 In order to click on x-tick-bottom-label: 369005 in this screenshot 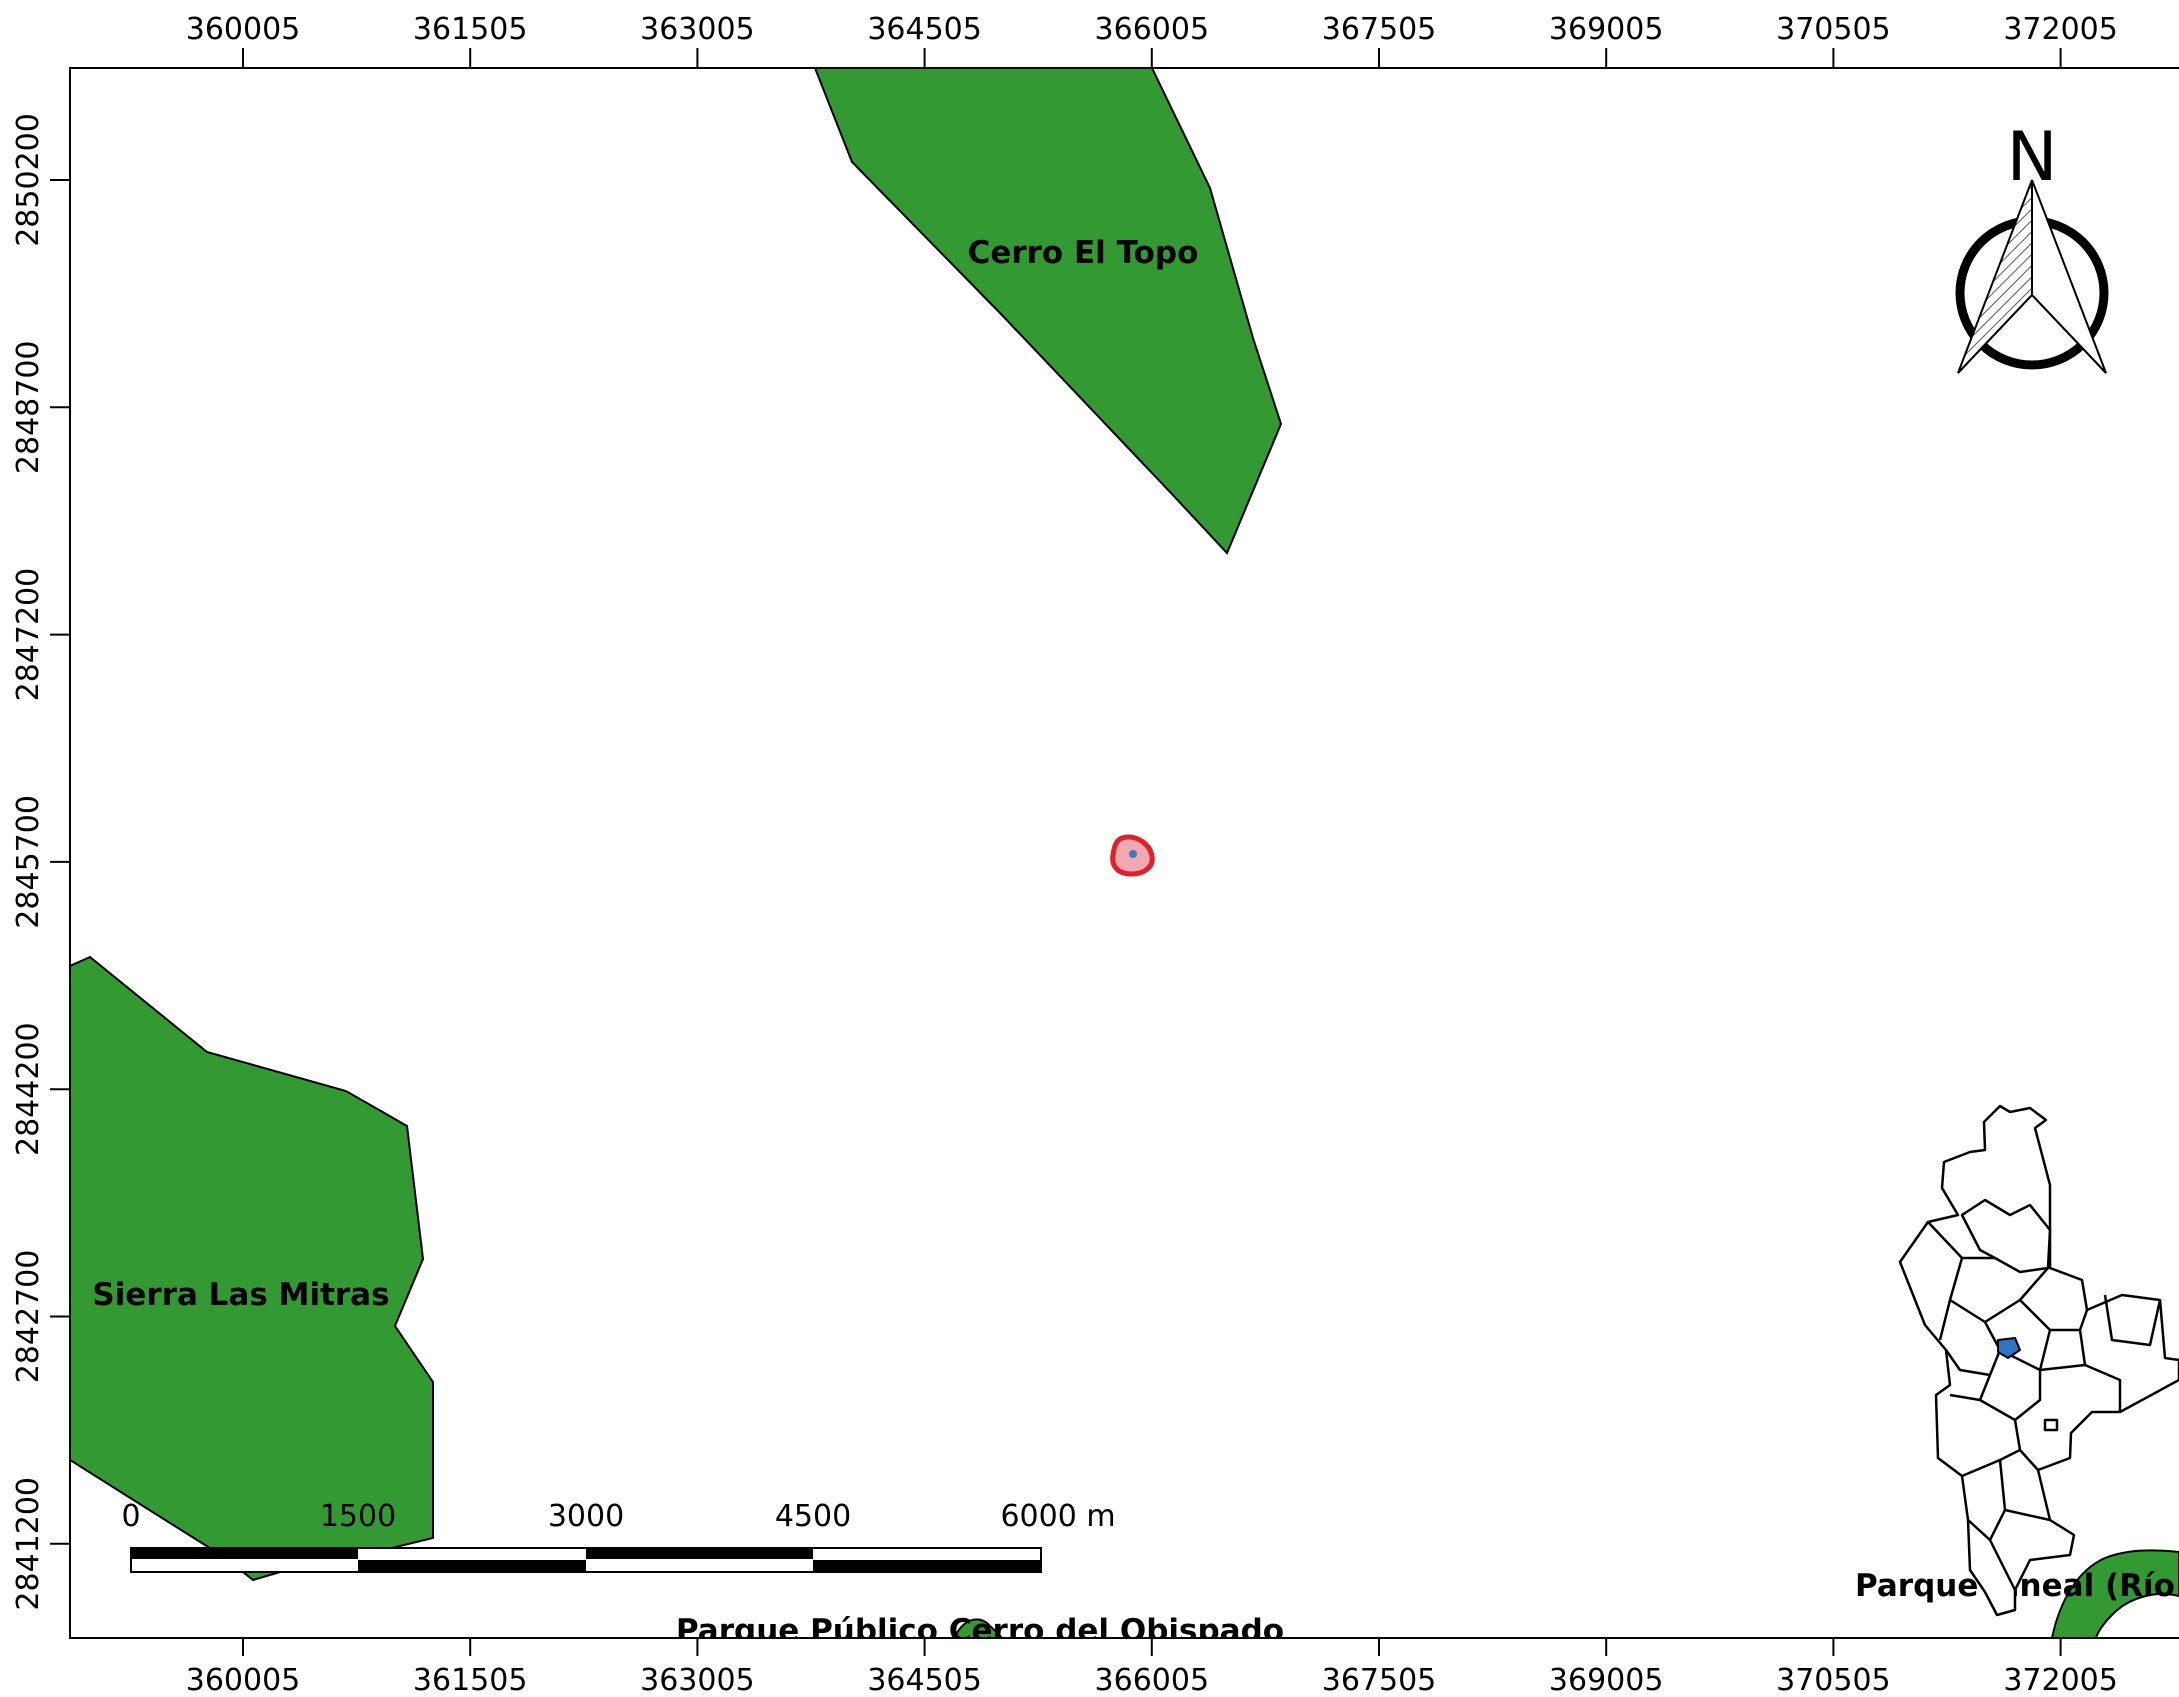, I will do `click(1606, 1680)`.